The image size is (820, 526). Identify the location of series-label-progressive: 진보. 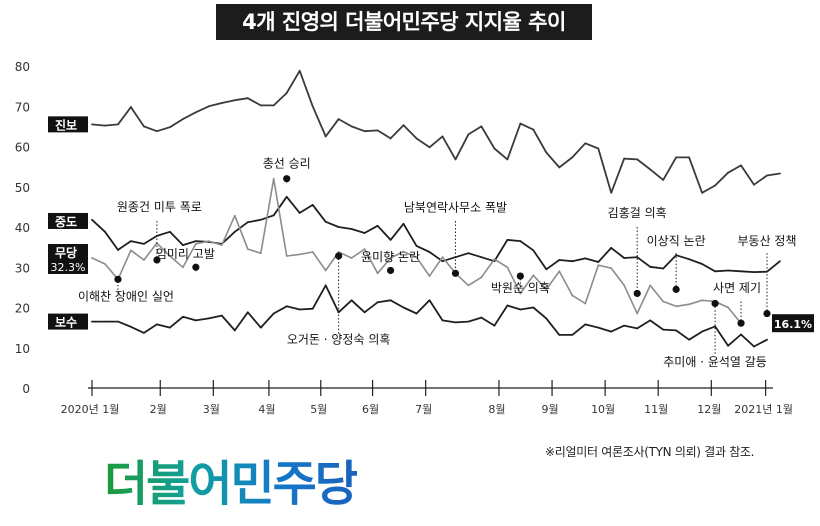
(68, 124).